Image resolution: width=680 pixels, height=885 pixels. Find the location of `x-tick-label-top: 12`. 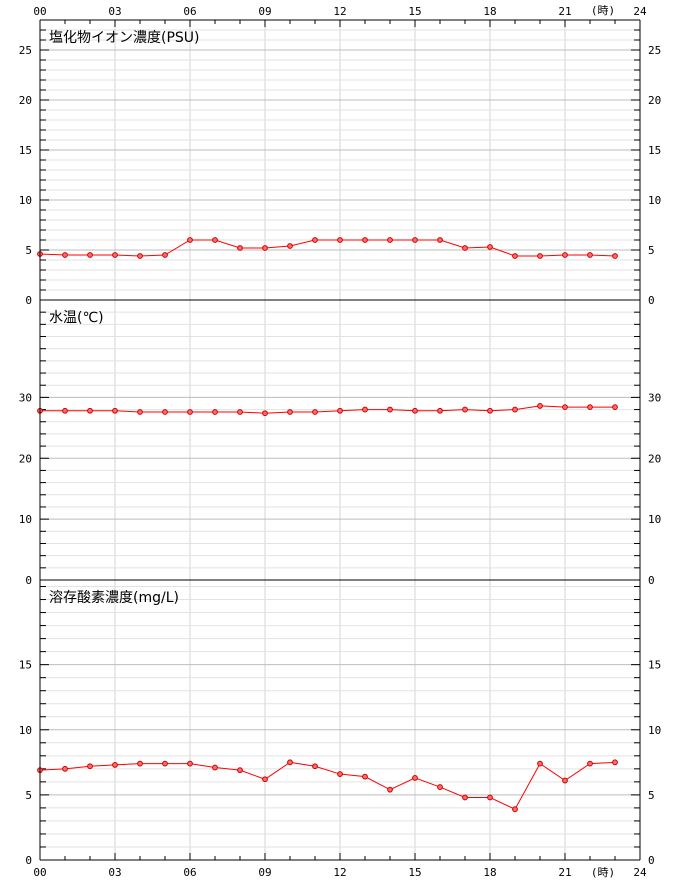

x-tick-label-top: 12 is located at coordinates (339, 11).